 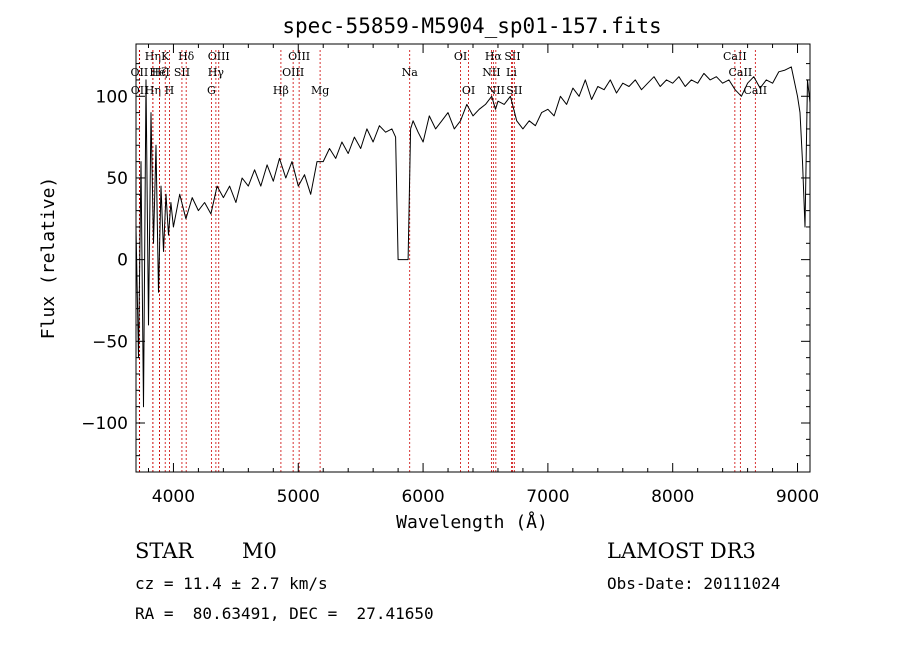 What do you see at coordinates (471, 26) in the screenshot?
I see `chart-title: spec-55859-M5904_sp01-157.fits` at bounding box center [471, 26].